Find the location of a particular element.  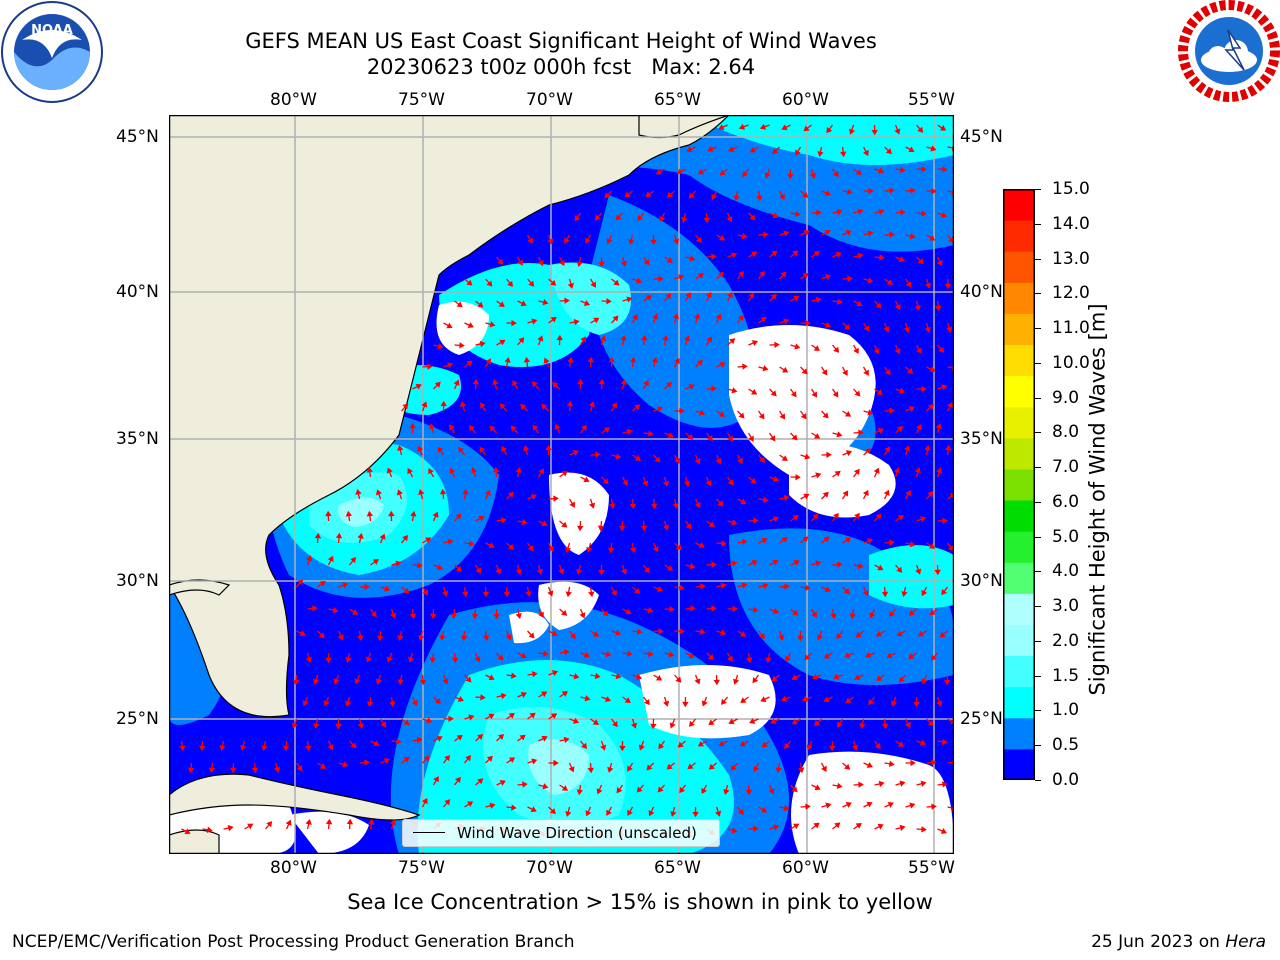

lat-tick-label: 45°N is located at coordinates (981, 137).